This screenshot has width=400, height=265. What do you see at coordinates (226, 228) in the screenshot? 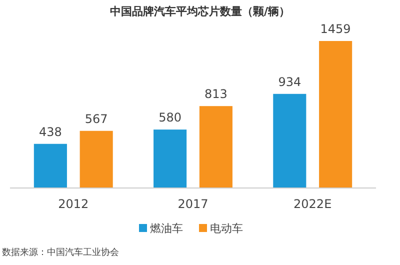
I see `legend-label: 电动车` at bounding box center [226, 228].